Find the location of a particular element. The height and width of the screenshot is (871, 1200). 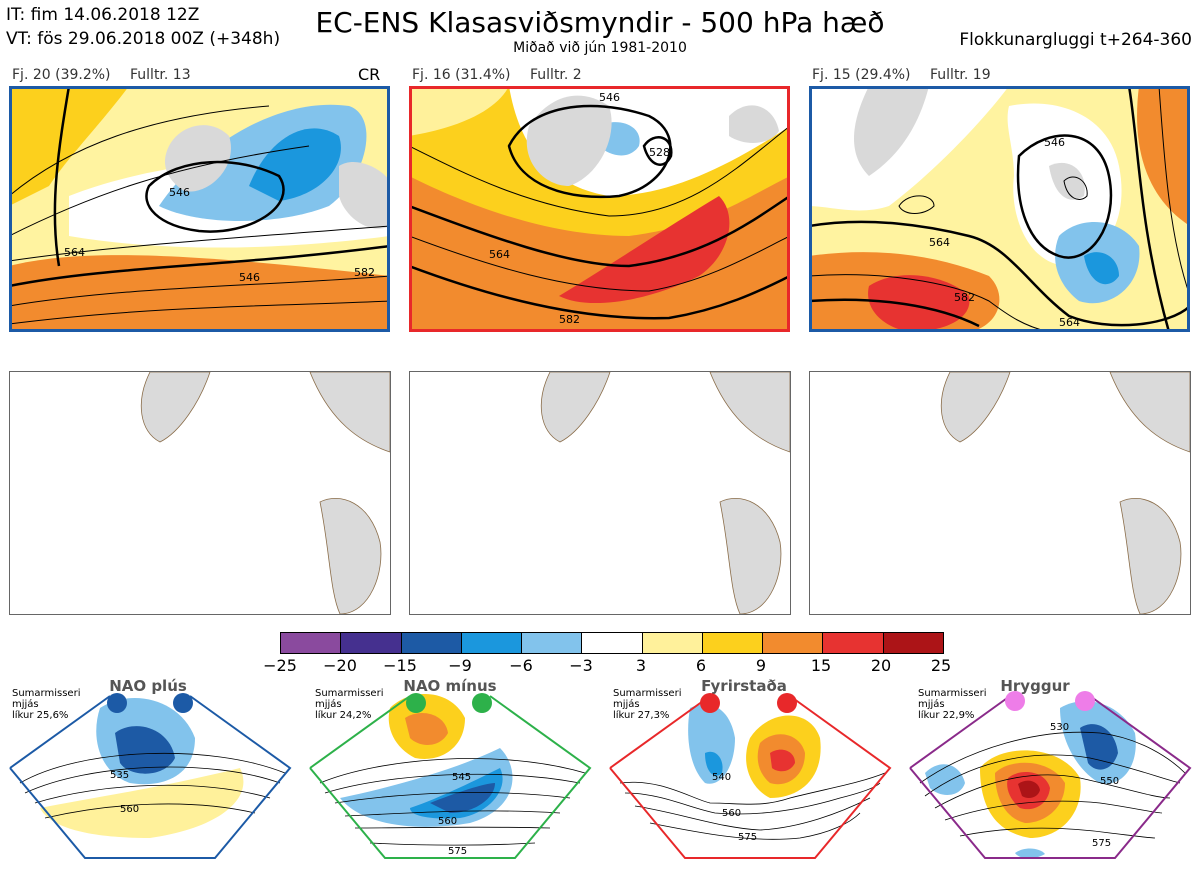

colorbar-tick: −6 is located at coordinates (521, 665).